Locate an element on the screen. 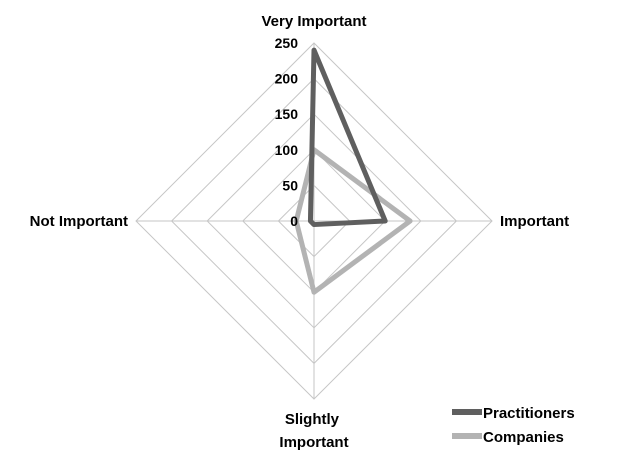 Image resolution: width=629 pixels, height=455 pixels. legend-label-companies: Companies is located at coordinates (523, 437).